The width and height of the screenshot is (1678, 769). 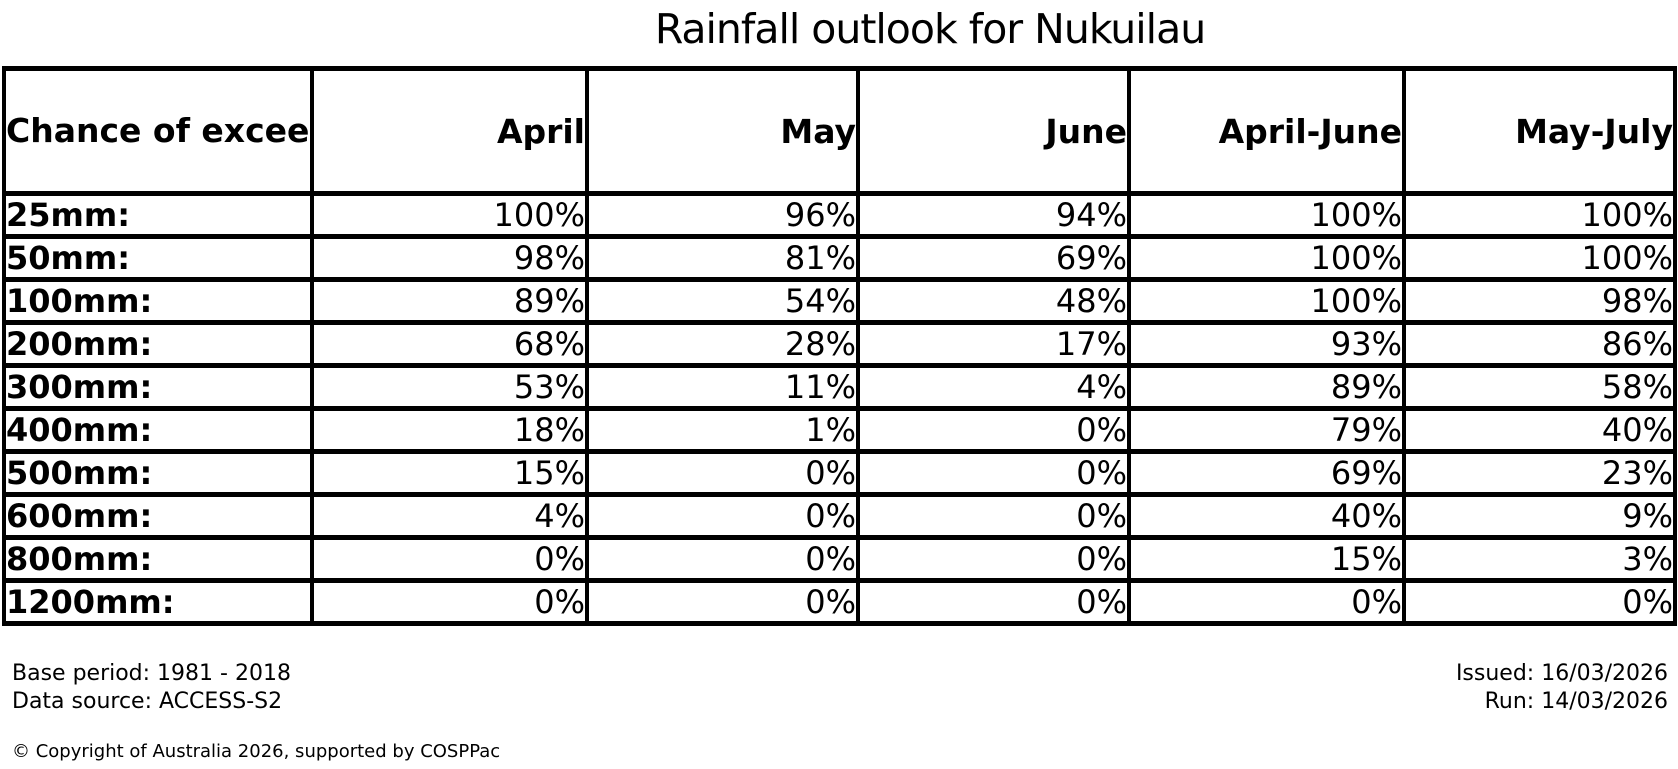 I want to click on probability-value-cell: 86%, so click(x=1539, y=344).